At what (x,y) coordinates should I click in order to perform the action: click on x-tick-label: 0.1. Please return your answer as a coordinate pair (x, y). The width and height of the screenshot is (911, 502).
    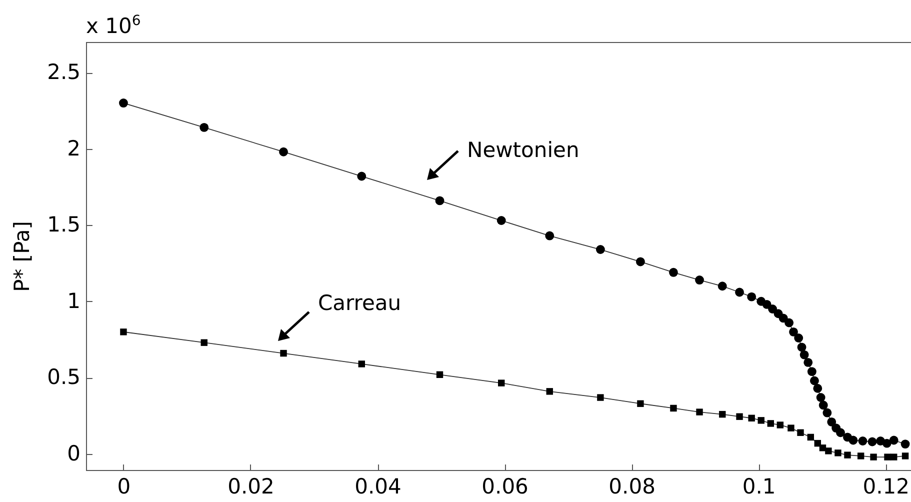
    Looking at the image, I should click on (759, 486).